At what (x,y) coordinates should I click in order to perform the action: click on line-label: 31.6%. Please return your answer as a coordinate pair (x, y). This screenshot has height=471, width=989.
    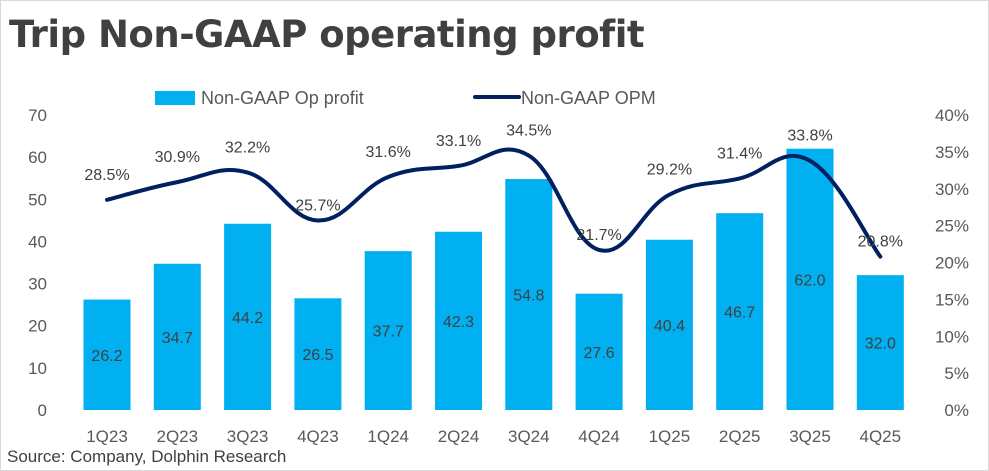
    Looking at the image, I should click on (388, 152).